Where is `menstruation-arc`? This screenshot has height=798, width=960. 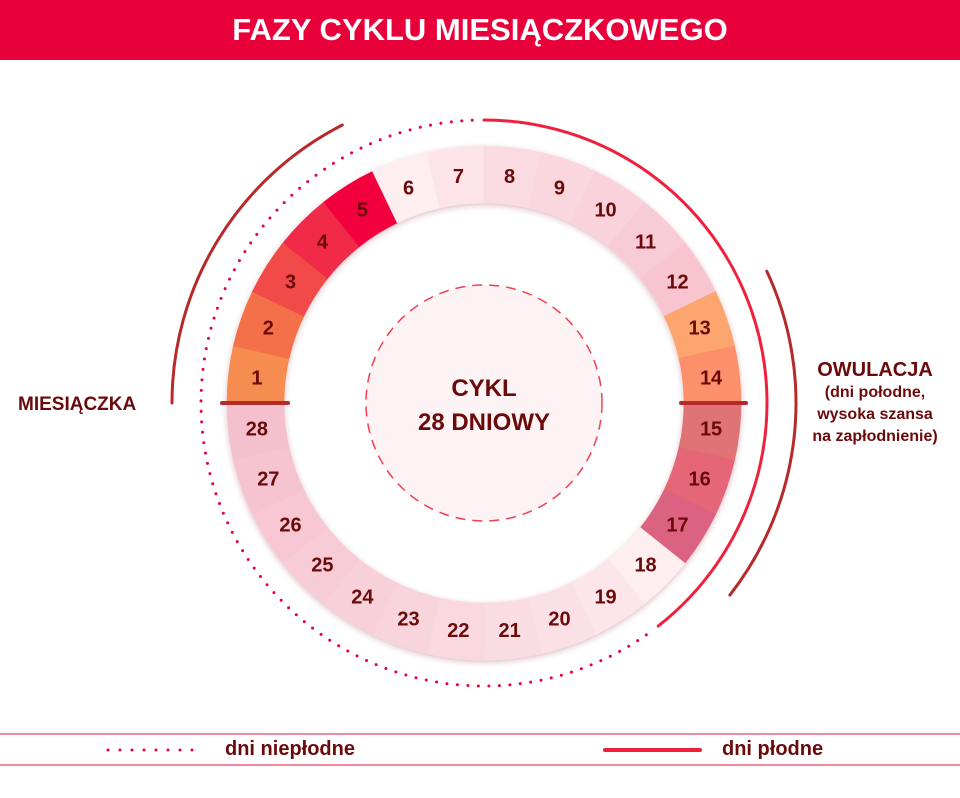
menstruation-arc is located at coordinates (257, 264).